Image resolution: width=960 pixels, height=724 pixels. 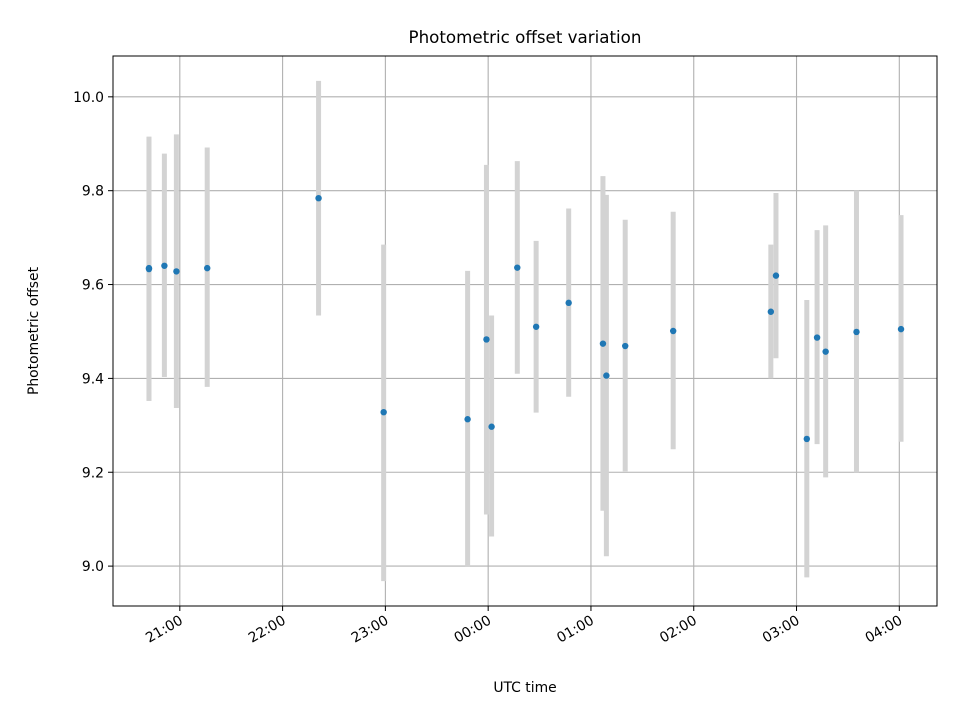 What do you see at coordinates (88, 98) in the screenshot?
I see `y-tick-label: 10.0` at bounding box center [88, 98].